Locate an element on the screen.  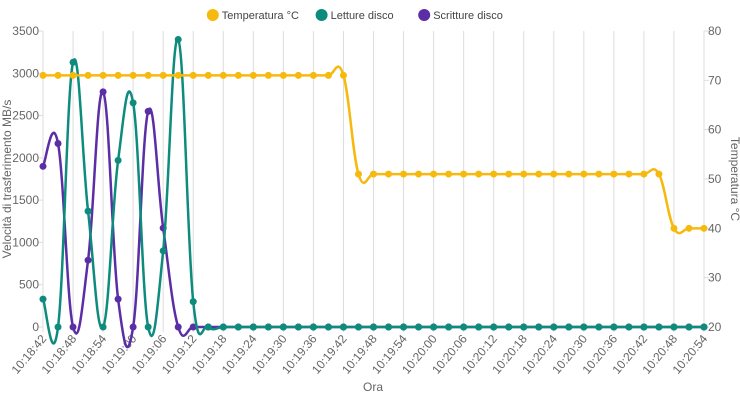
y2-tick-label: 60 is located at coordinates (715, 130).